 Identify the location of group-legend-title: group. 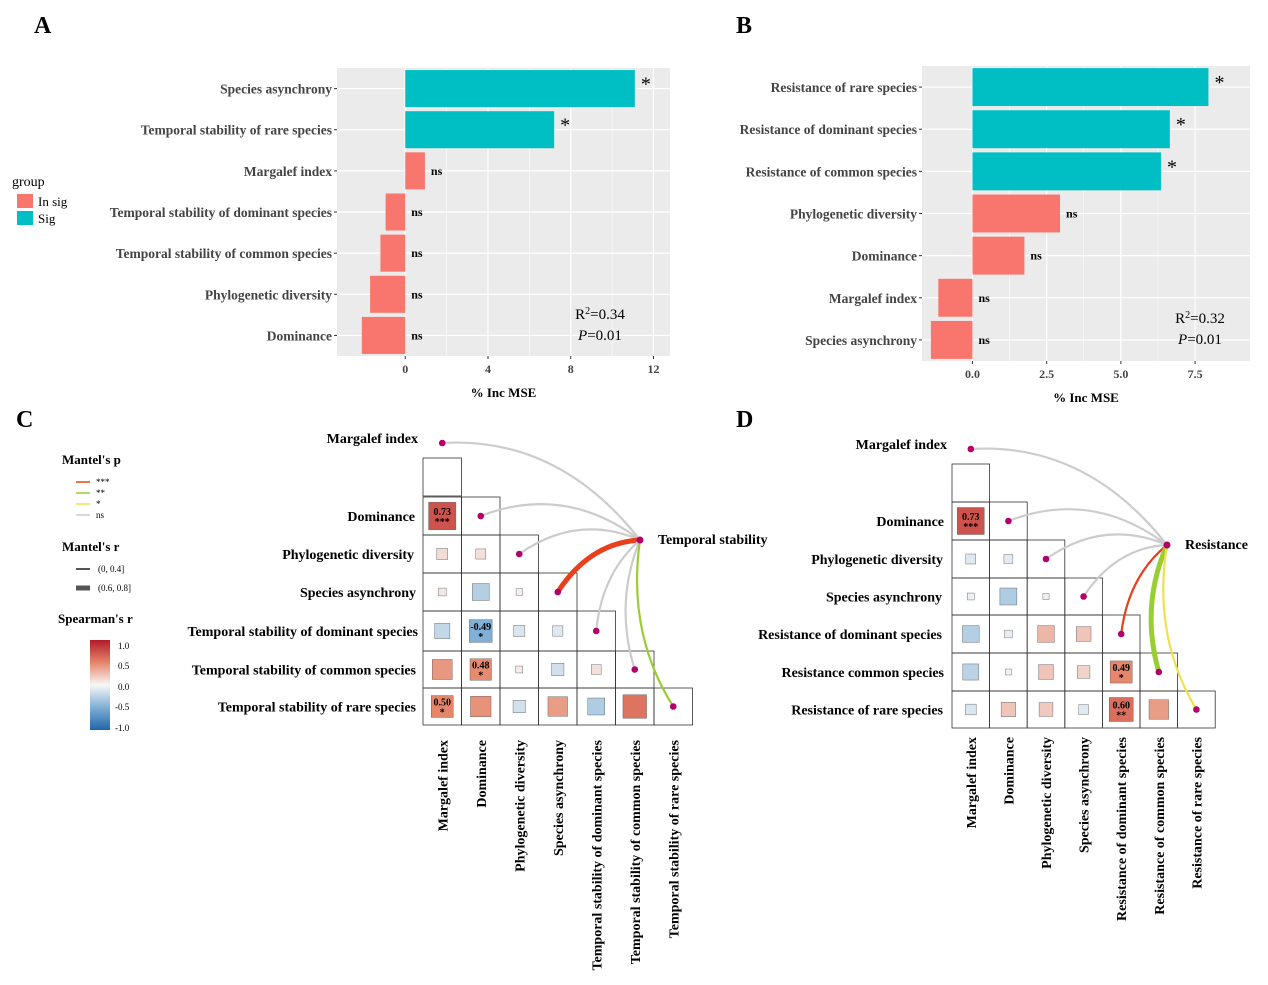
(28, 182).